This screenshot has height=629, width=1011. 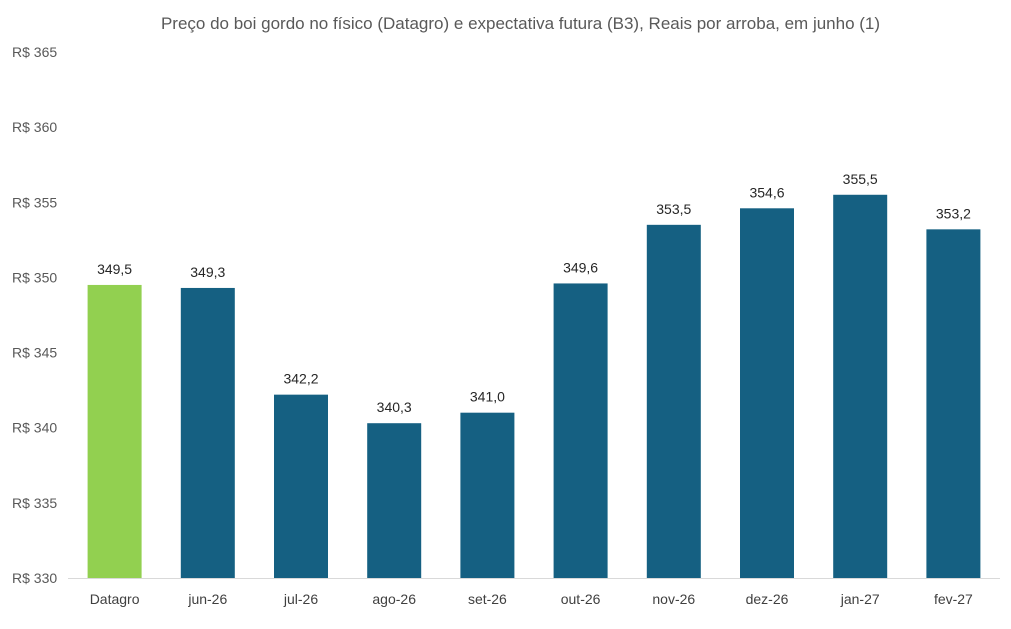 What do you see at coordinates (953, 213) in the screenshot?
I see `data-label: 353,2` at bounding box center [953, 213].